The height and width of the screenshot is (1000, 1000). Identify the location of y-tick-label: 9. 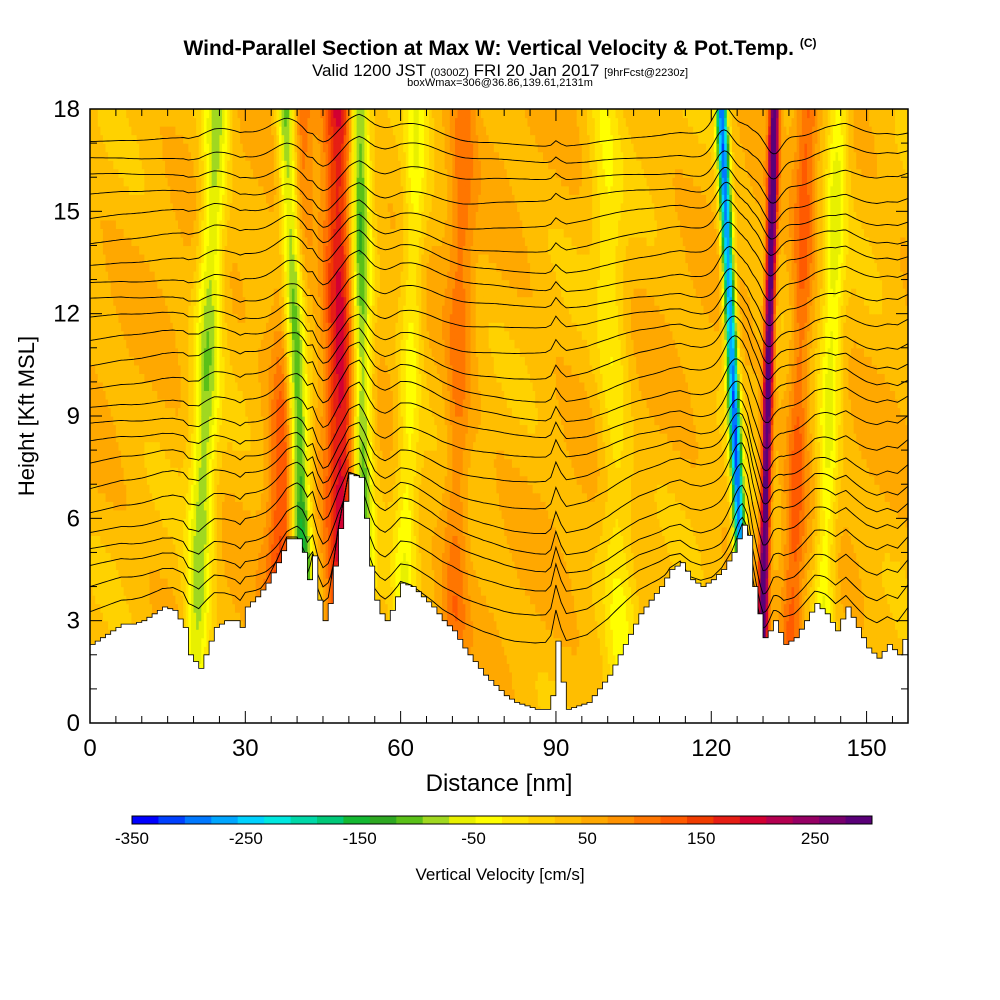
(73, 416).